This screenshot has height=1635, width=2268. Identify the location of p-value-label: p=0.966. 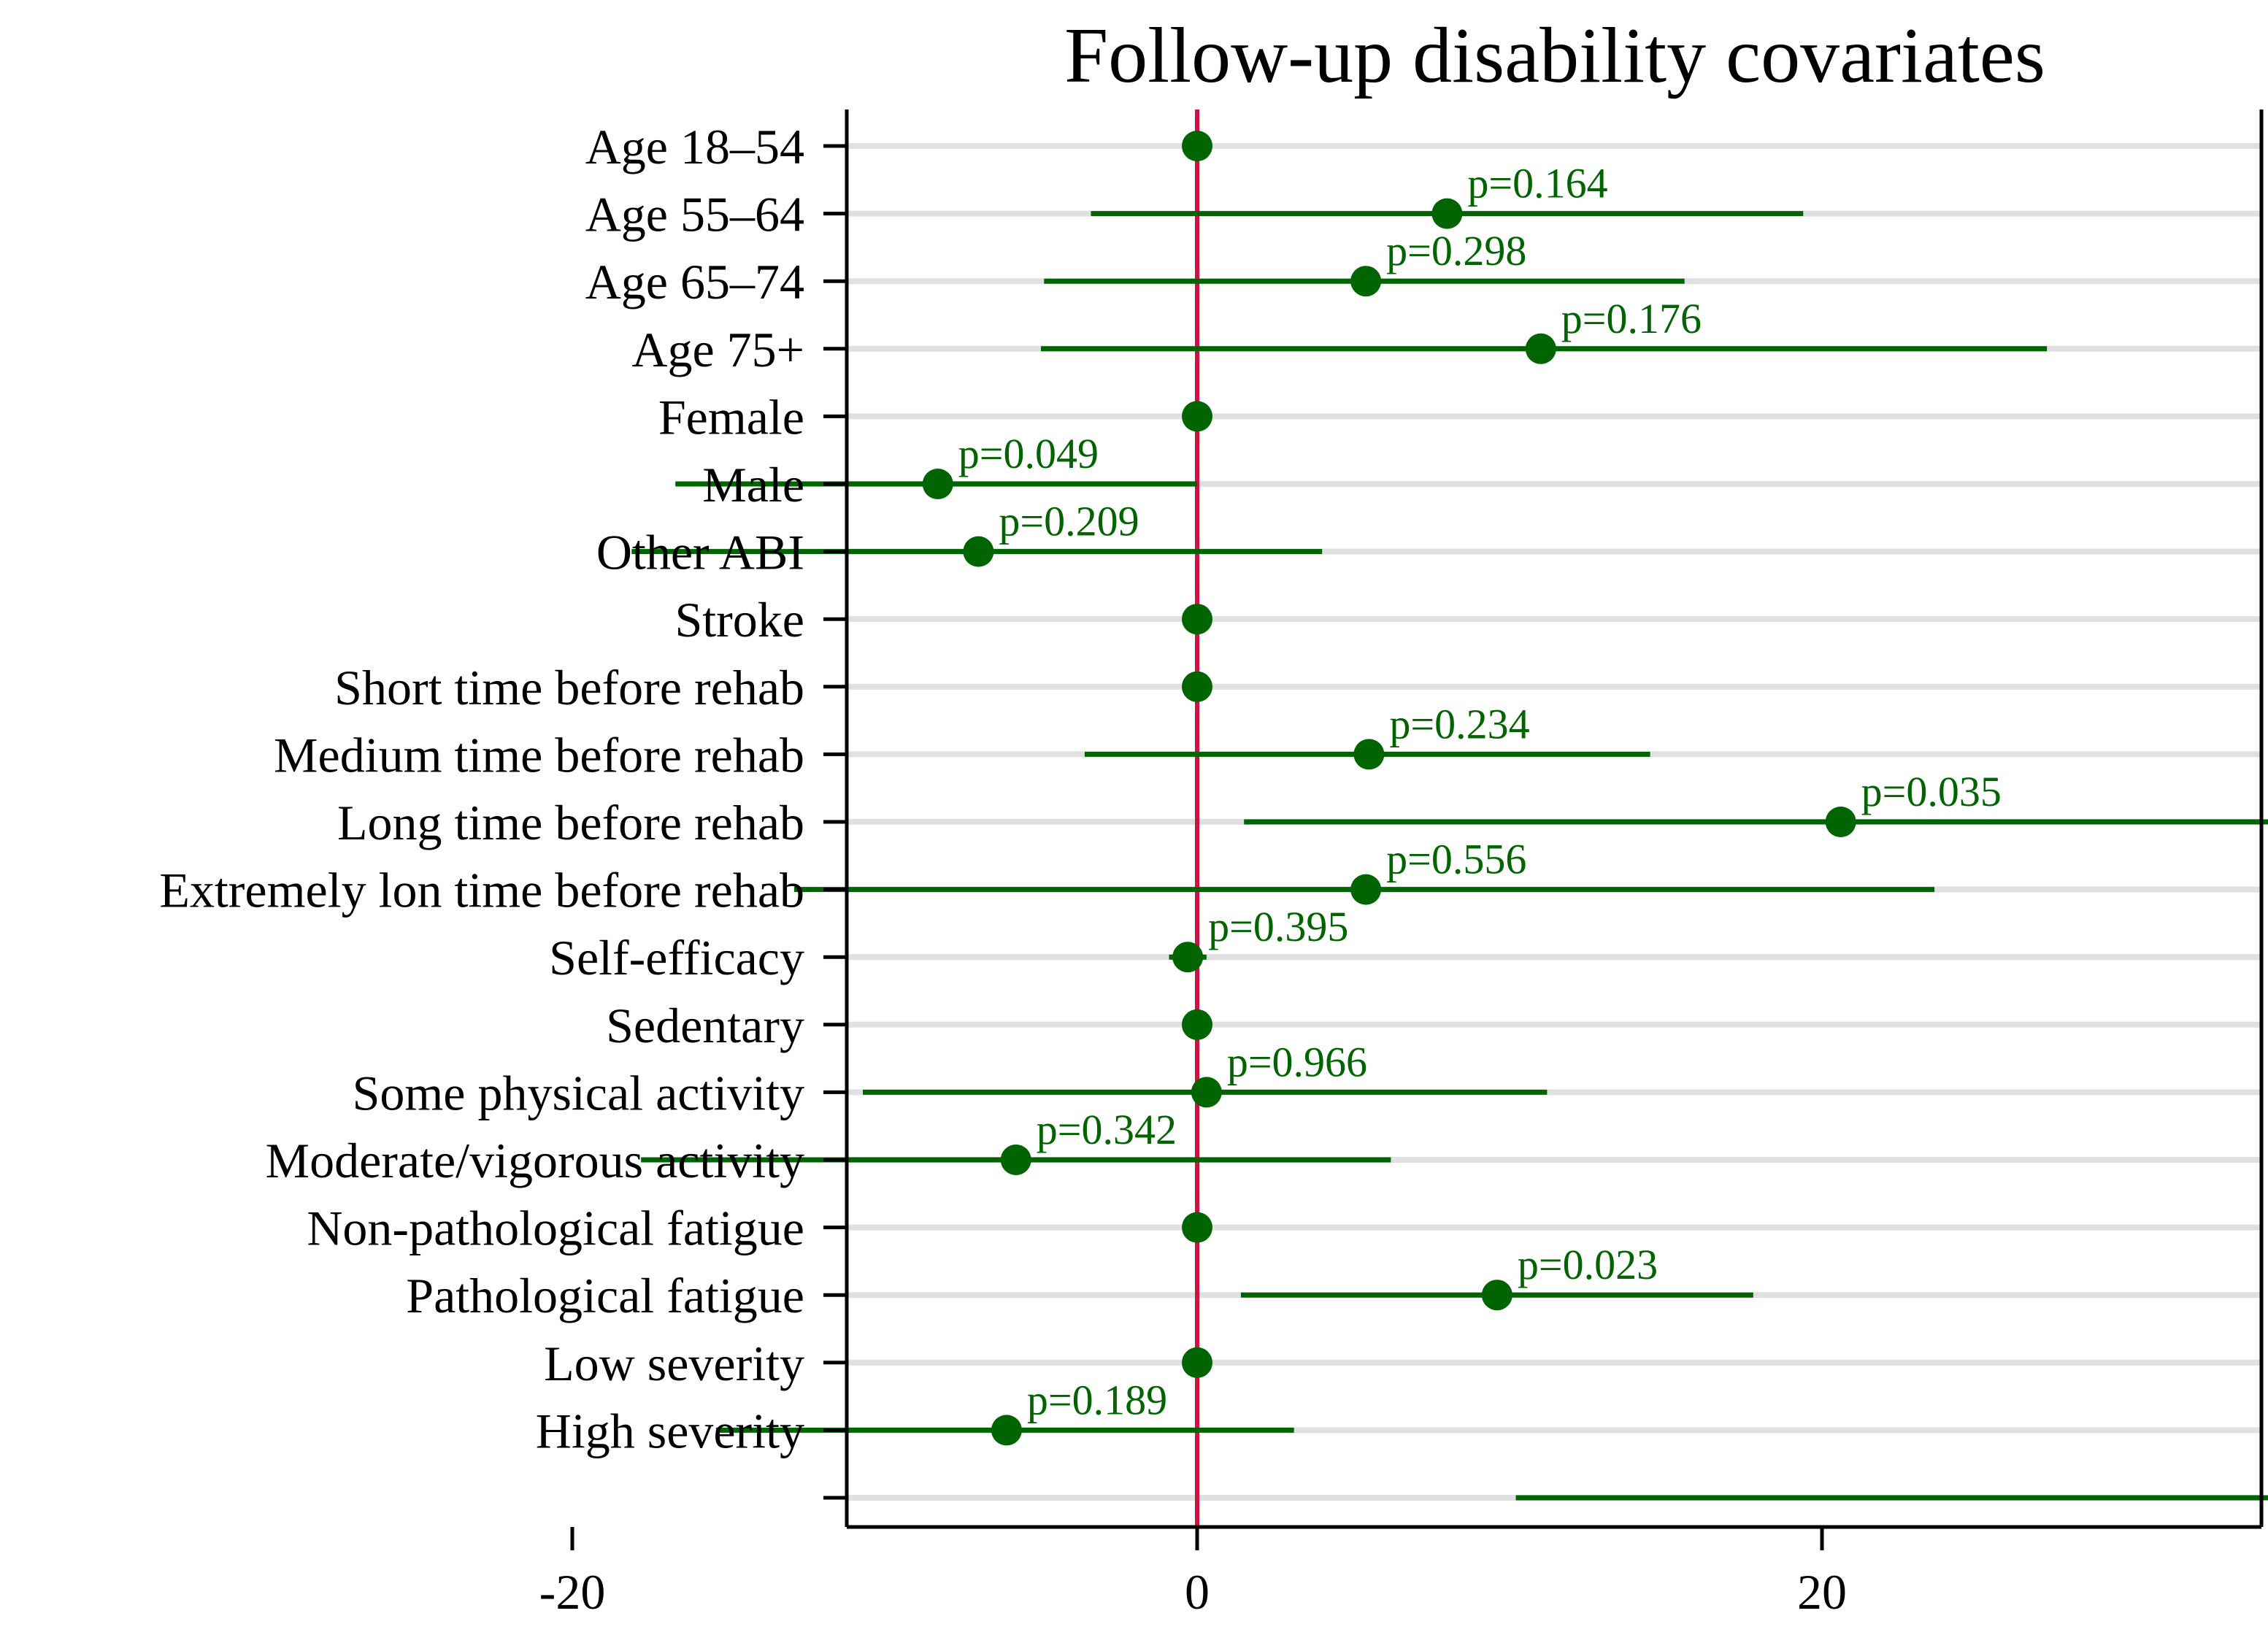
(1297, 1061).